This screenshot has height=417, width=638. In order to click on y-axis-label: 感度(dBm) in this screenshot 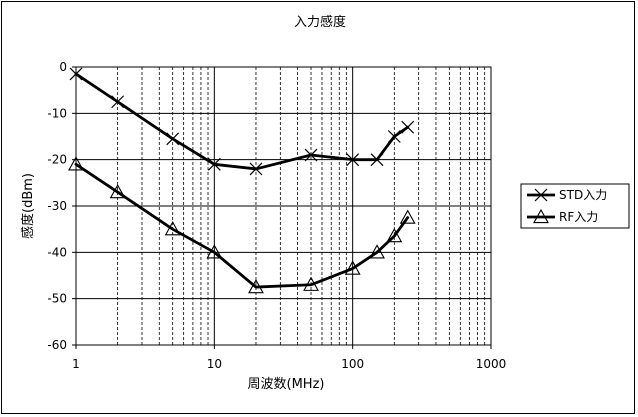, I will do `click(28, 206)`.